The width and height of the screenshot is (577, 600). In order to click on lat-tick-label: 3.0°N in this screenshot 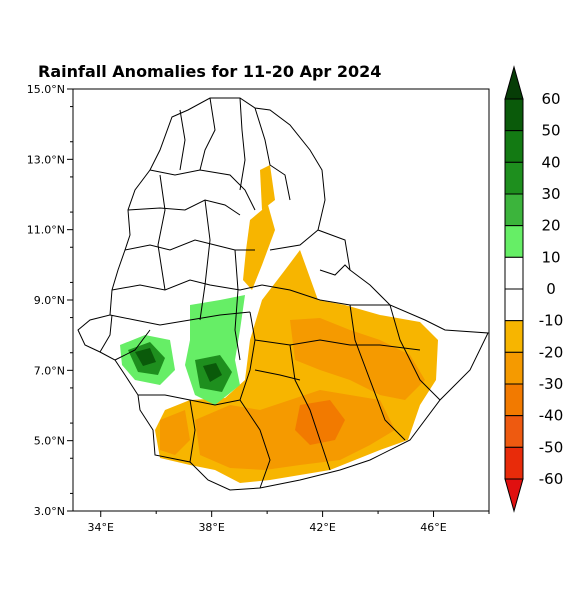, I will do `click(49, 511)`.